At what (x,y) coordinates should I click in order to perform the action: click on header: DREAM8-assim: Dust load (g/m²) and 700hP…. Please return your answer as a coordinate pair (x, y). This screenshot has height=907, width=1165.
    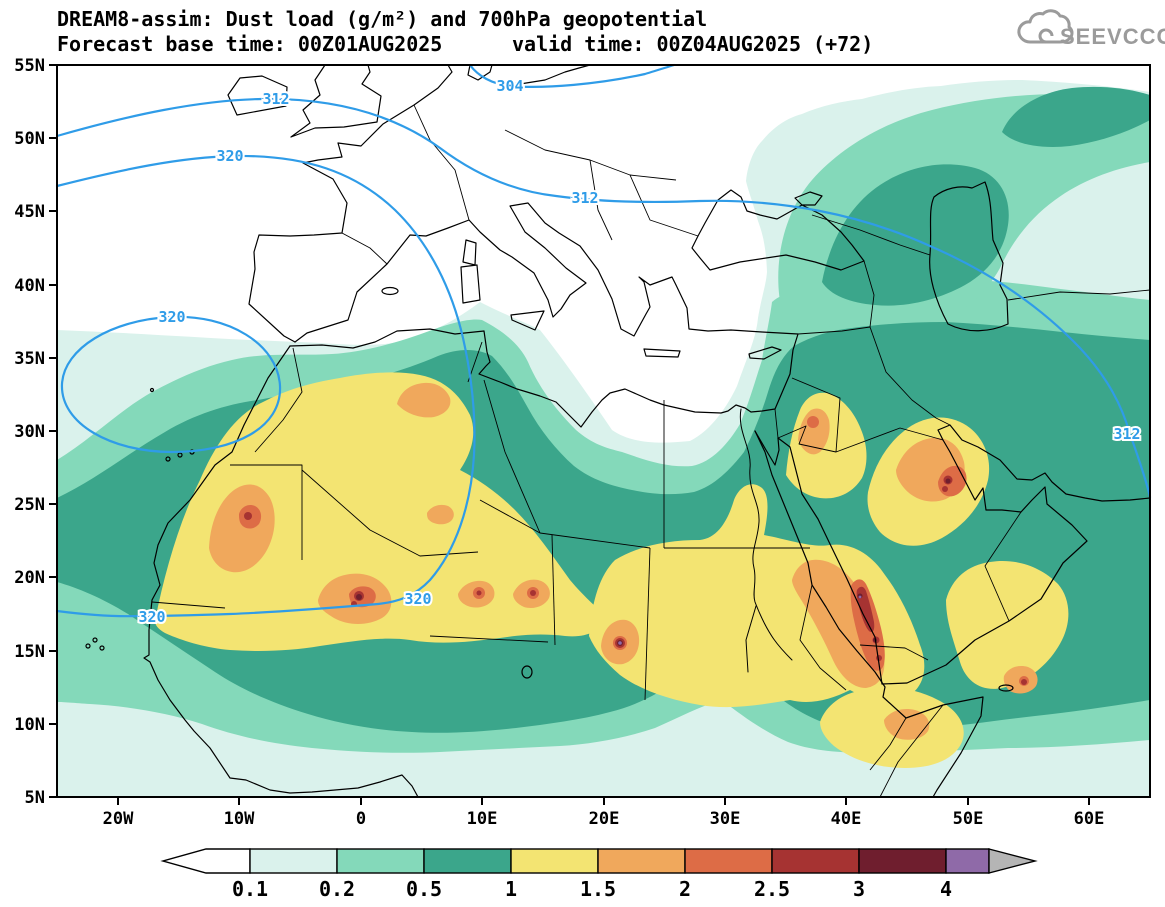
    Looking at the image, I should click on (465, 31).